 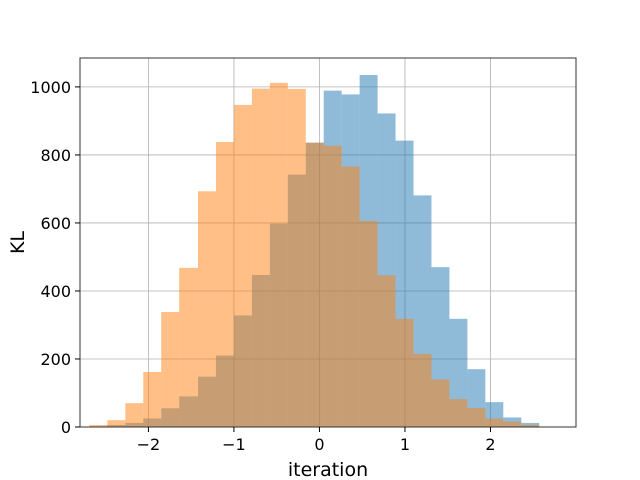 What do you see at coordinates (55, 155) in the screenshot?
I see `y-tick-label: 800` at bounding box center [55, 155].